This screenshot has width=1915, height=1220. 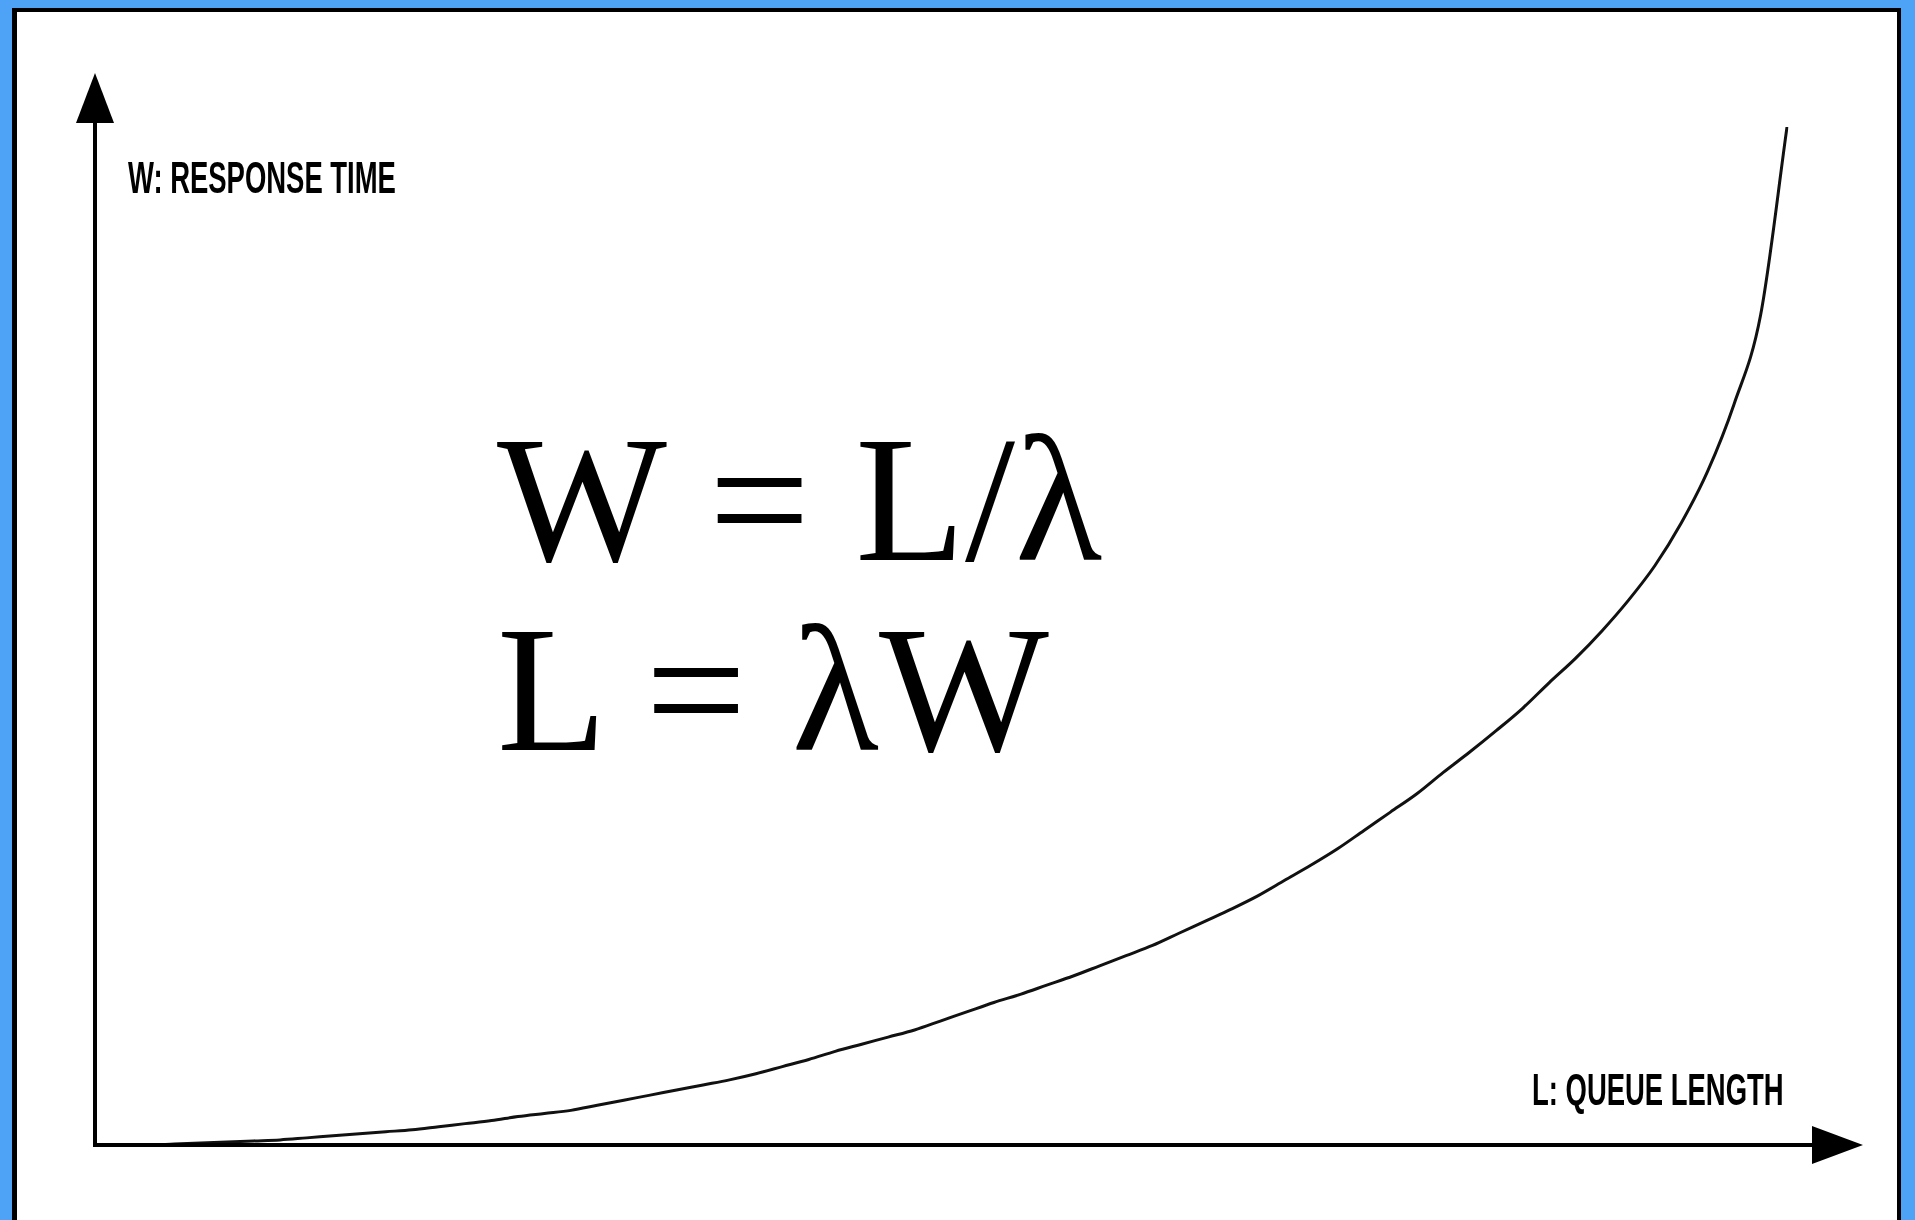 What do you see at coordinates (1658, 1089) in the screenshot?
I see `x-axis-title: L: QUEUE LENGTH` at bounding box center [1658, 1089].